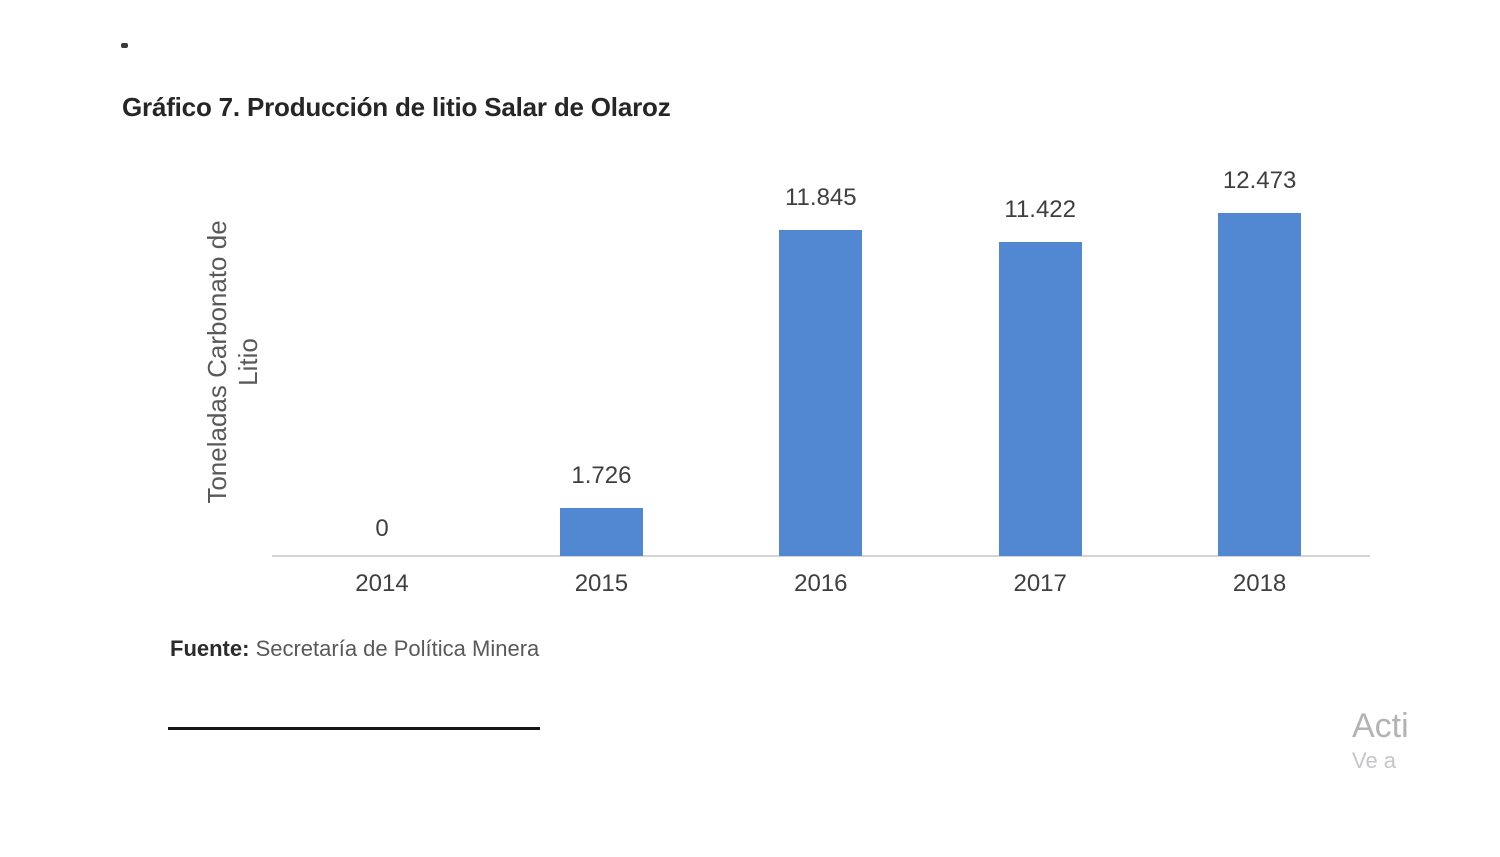  I want to click on source-note: Fuente: Secretaría de Política Minera, so click(354, 649).